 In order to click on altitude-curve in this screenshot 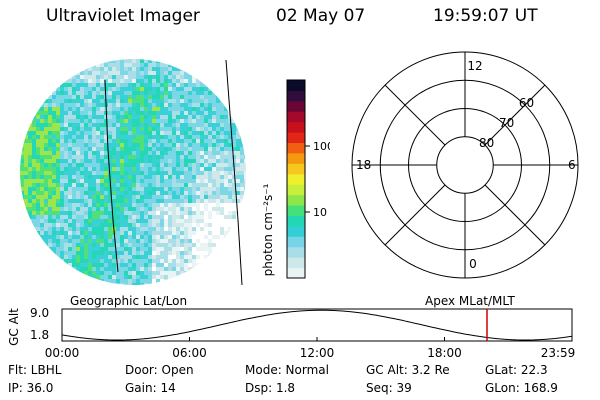, I will do `click(317, 325)`.